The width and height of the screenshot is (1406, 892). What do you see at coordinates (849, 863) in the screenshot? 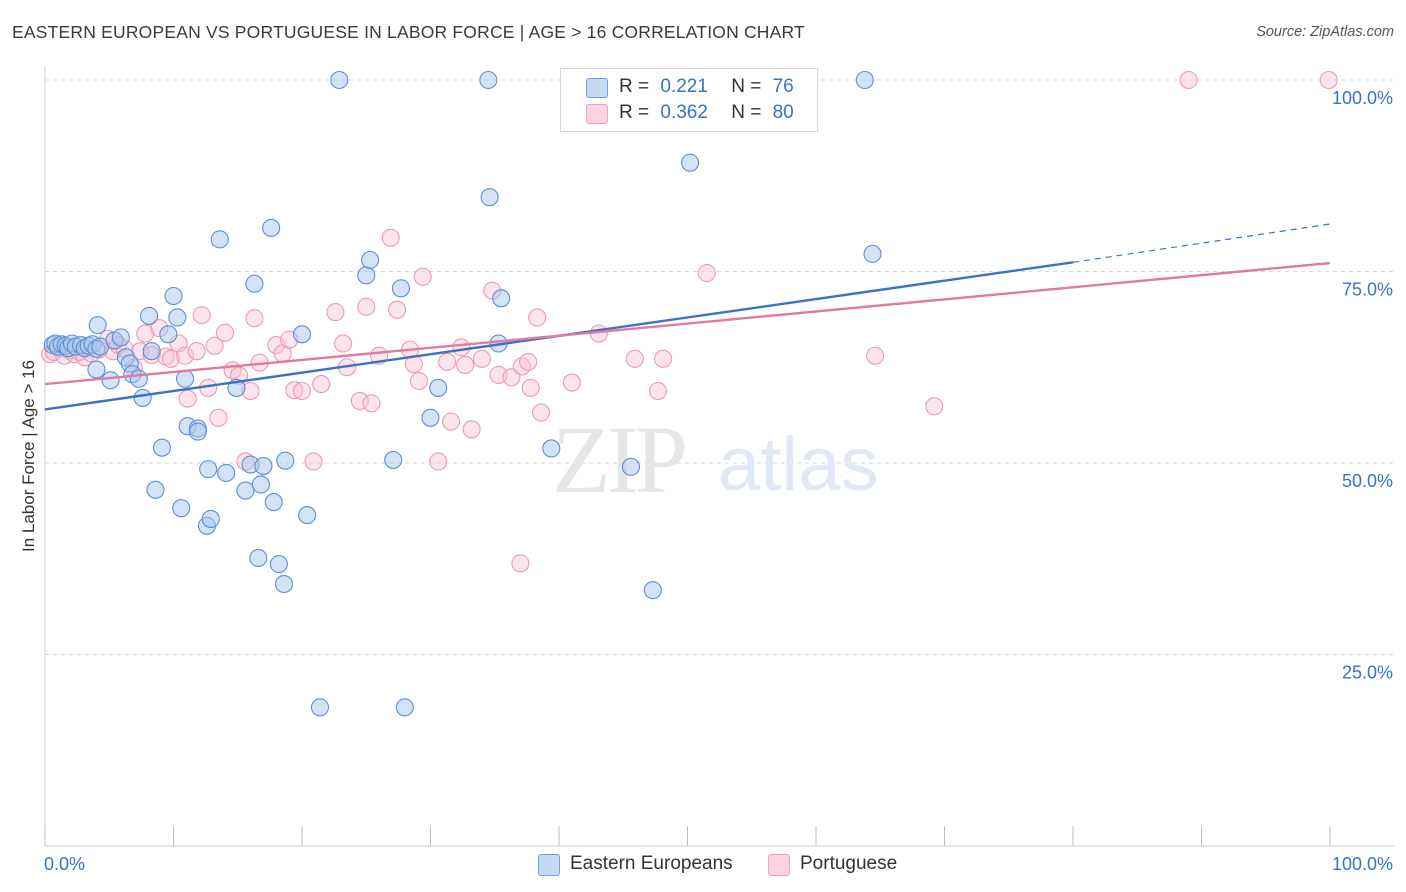
I see `bottom-label-portuguese: Portuguese` at bounding box center [849, 863].